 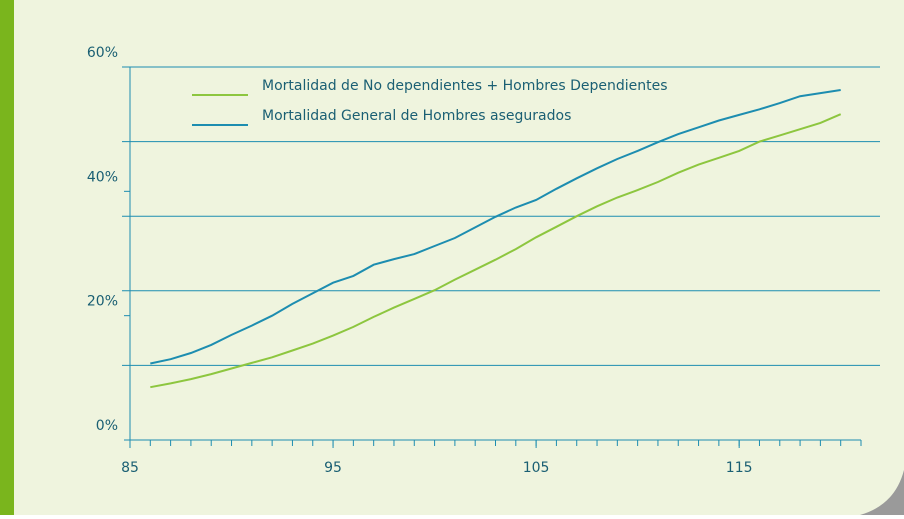 What do you see at coordinates (333, 468) in the screenshot?
I see `x-tick-label: 95` at bounding box center [333, 468].